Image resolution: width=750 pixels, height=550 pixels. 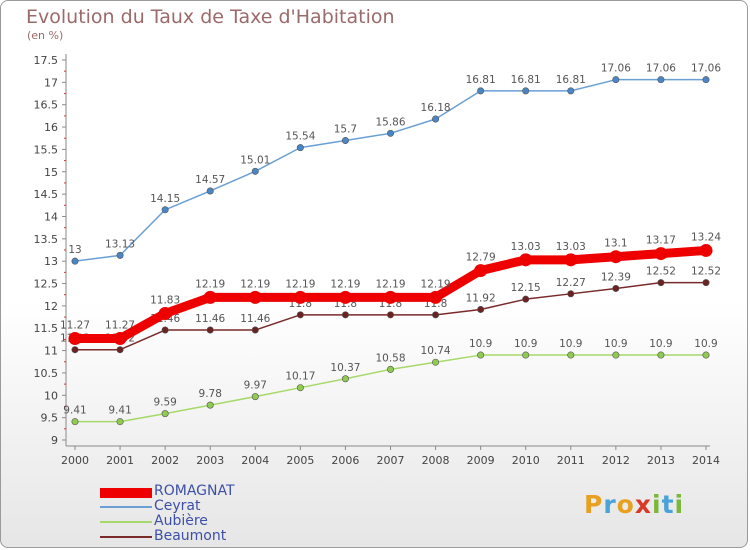 I want to click on data-label-ceyrat: 15.54, so click(x=300, y=137).